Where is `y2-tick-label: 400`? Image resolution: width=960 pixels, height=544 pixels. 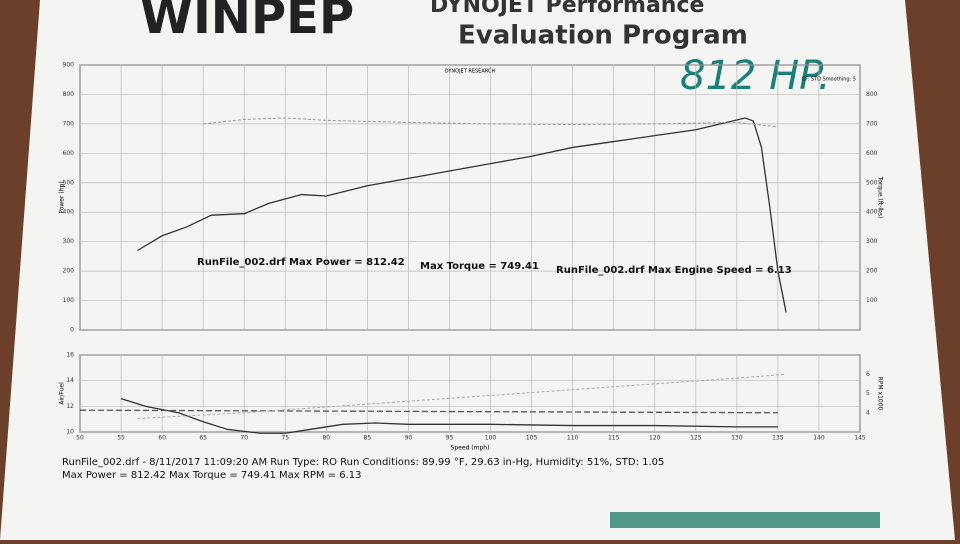
y2-tick-label: 400 is located at coordinates (872, 212).